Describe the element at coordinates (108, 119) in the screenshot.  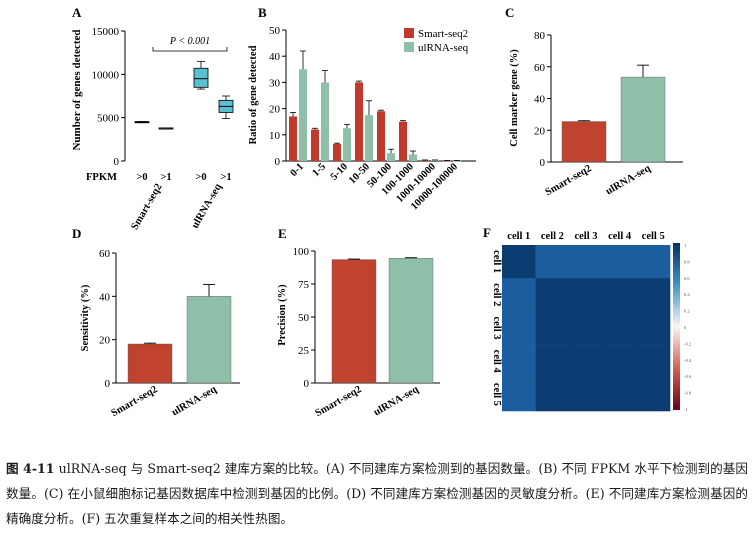
I see `panel-a-ytick-label: 5000` at that location.